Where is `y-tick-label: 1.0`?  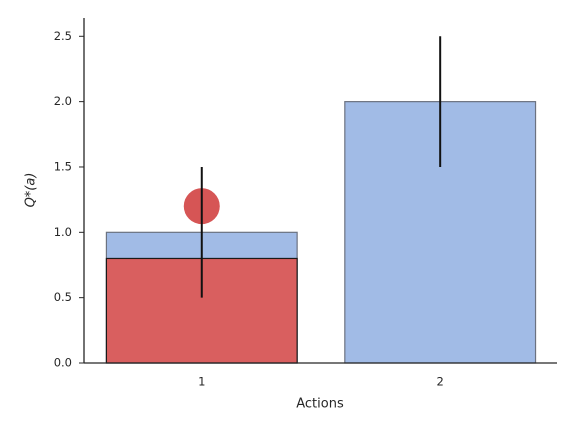 y-tick-label: 1.0 is located at coordinates (63, 232).